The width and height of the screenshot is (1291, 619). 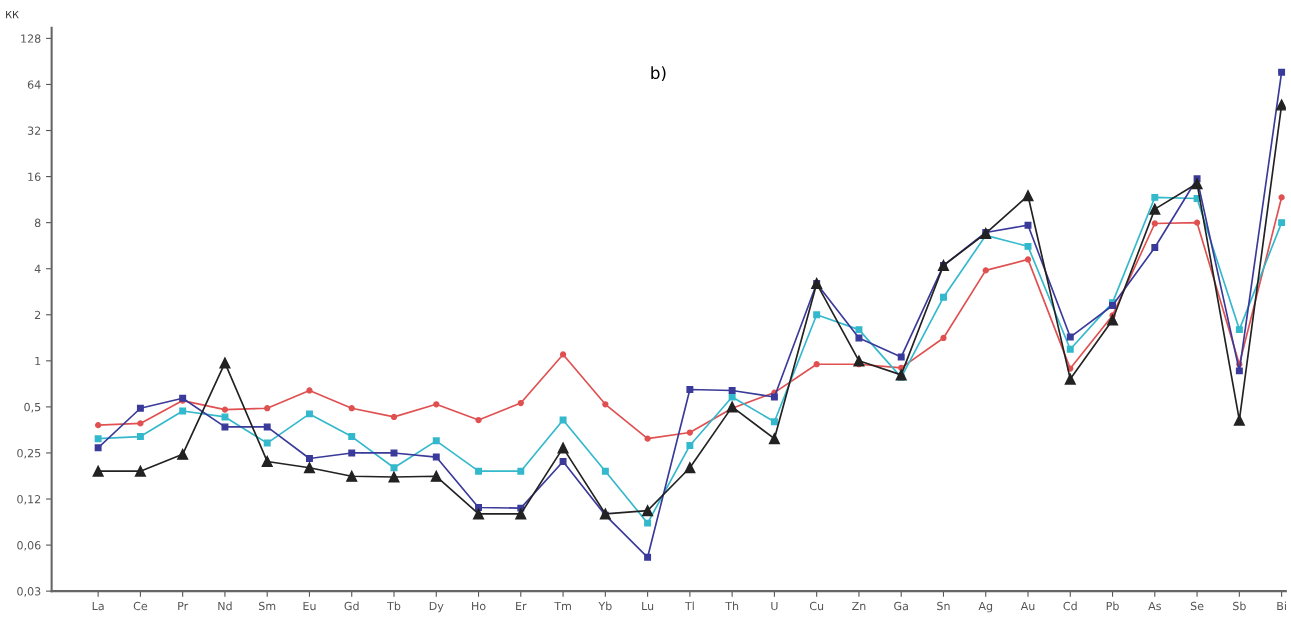 What do you see at coordinates (479, 606) in the screenshot?
I see `x-tick-label: Ho` at bounding box center [479, 606].